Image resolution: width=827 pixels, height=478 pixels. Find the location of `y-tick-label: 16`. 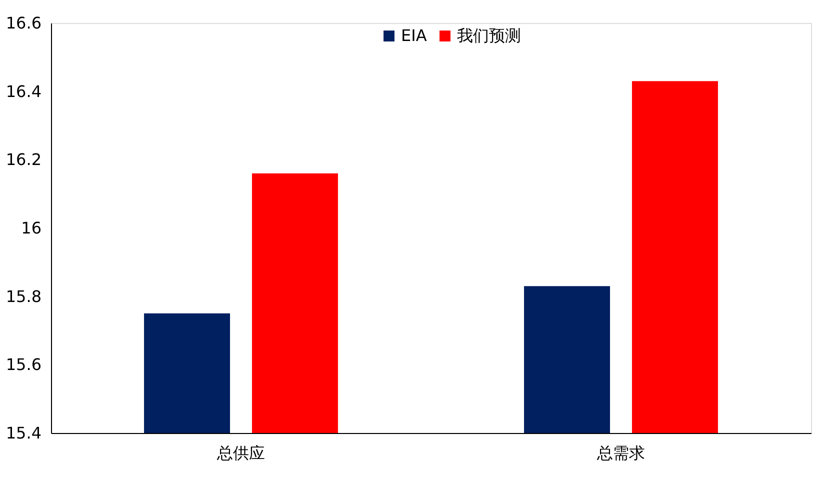

y-tick-label: 16 is located at coordinates (31, 228).